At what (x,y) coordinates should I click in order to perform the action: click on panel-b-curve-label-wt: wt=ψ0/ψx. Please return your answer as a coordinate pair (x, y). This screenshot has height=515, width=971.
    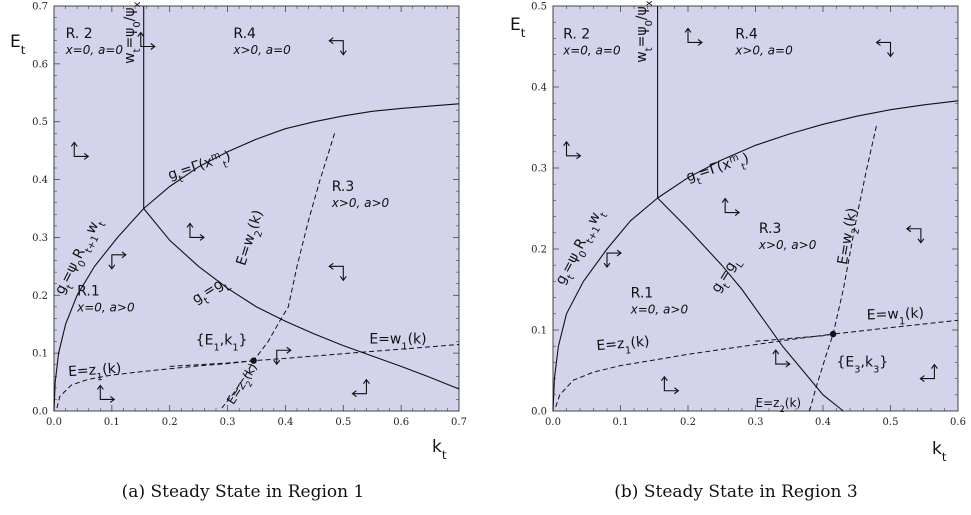
    Looking at the image, I should click on (644, 31).